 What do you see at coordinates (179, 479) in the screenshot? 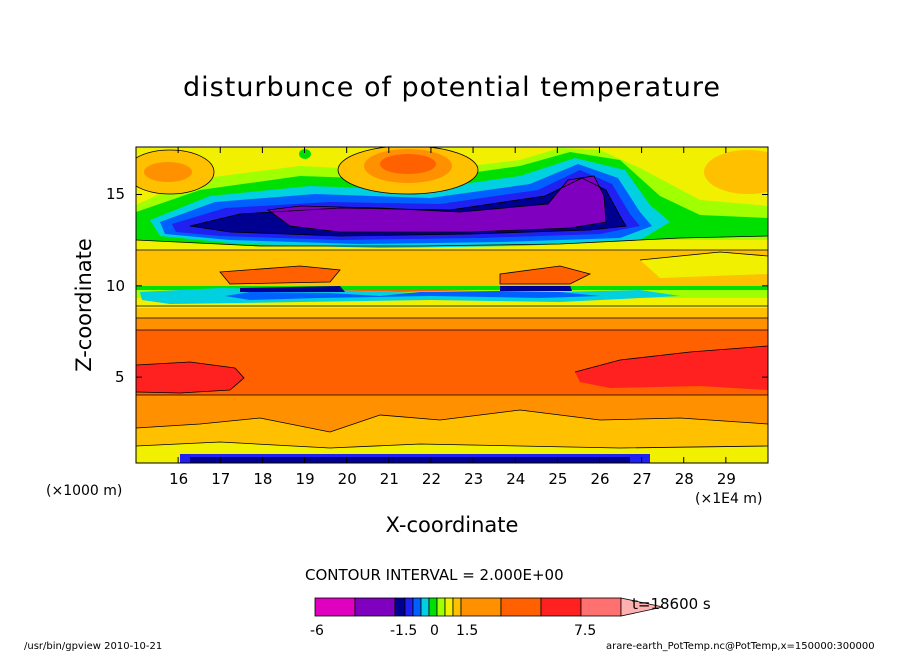
I see `x-tick-label: 16` at bounding box center [179, 479].